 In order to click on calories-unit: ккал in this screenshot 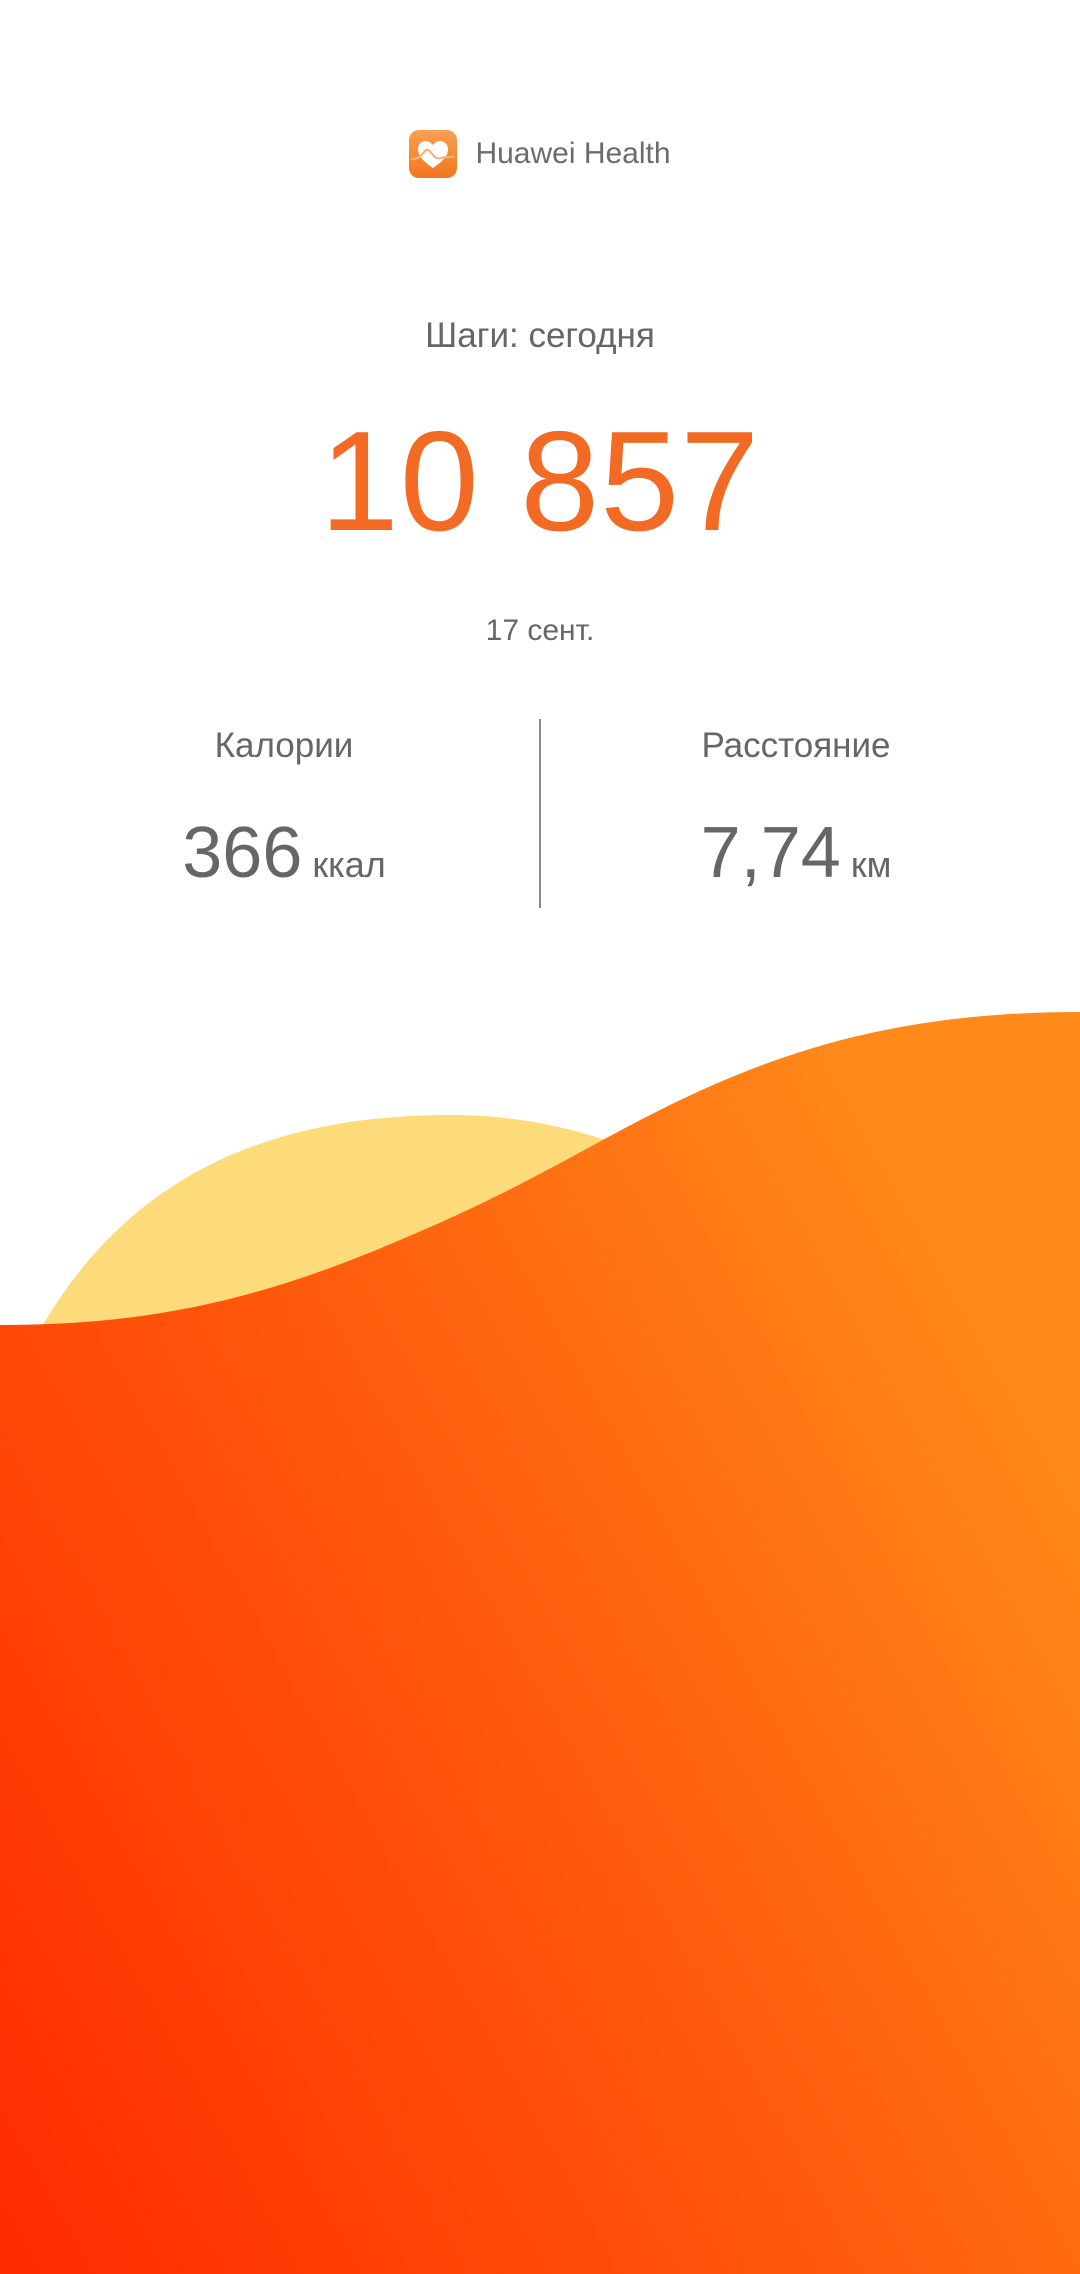, I will do `click(349, 864)`.